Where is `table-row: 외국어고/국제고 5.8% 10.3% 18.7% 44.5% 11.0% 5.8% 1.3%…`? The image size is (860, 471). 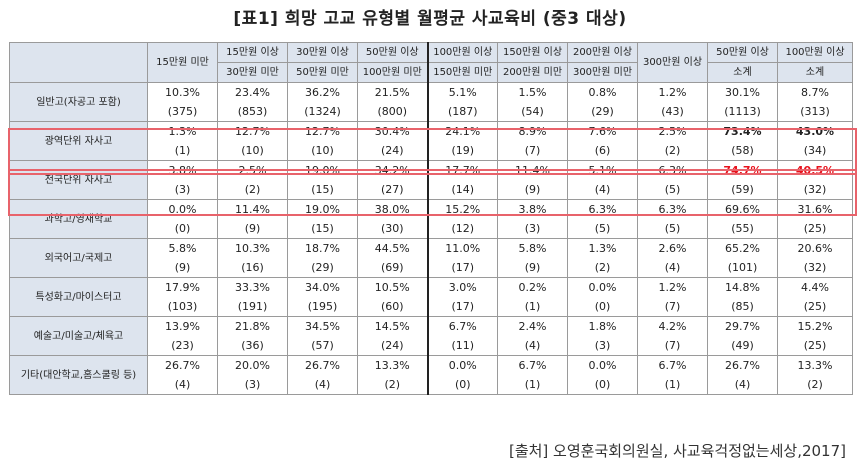
table-row: 외국어고/국제고 5.8% 10.3% 18.7% 44.5% 11.0% 5.8% 1.3%… is located at coordinates (431, 258).